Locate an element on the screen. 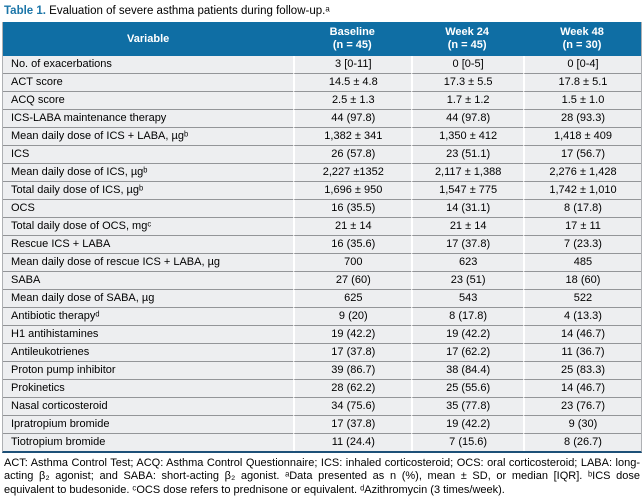  variable-cell: OCS is located at coordinates (148, 209).